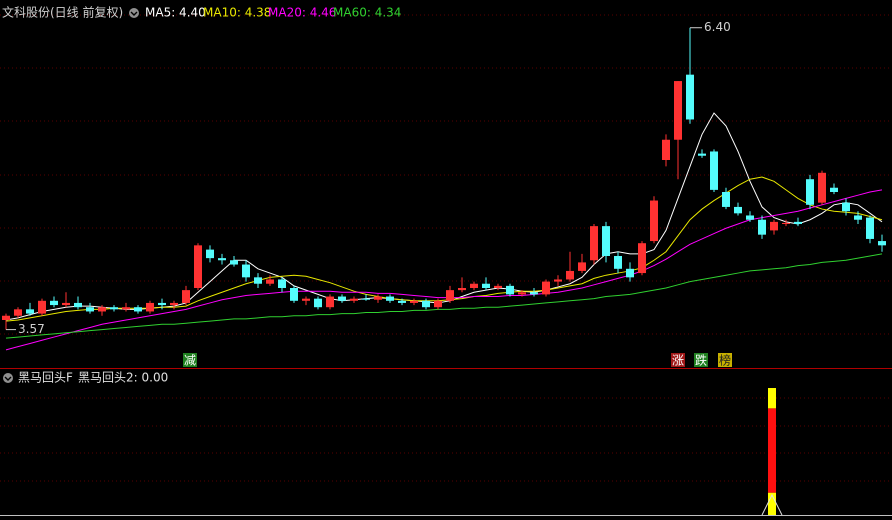  I want to click on indicator-line, so click(772, 504).